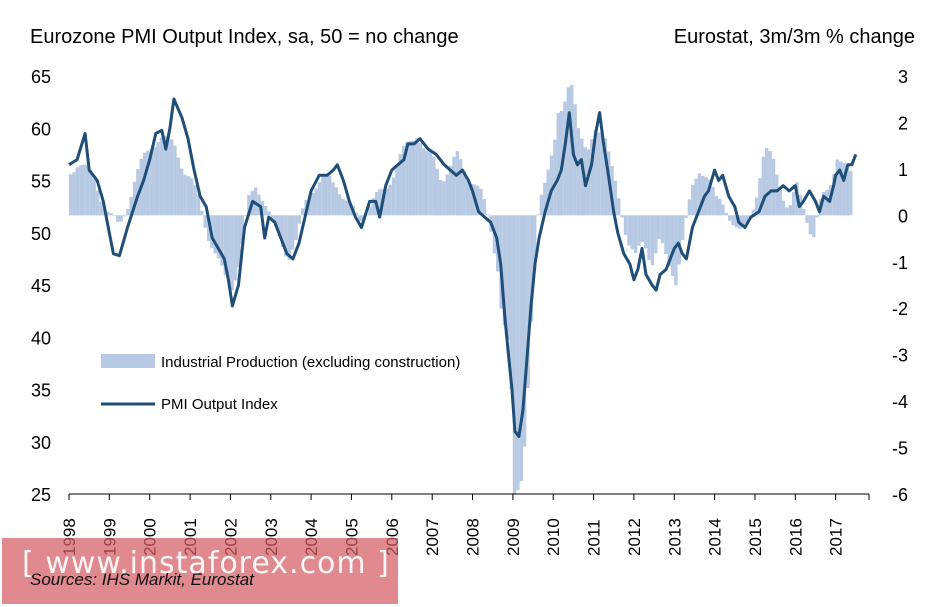 The width and height of the screenshot is (951, 607). What do you see at coordinates (219, 404) in the screenshot?
I see `legend-pmi-label: PMI Output Index` at bounding box center [219, 404].